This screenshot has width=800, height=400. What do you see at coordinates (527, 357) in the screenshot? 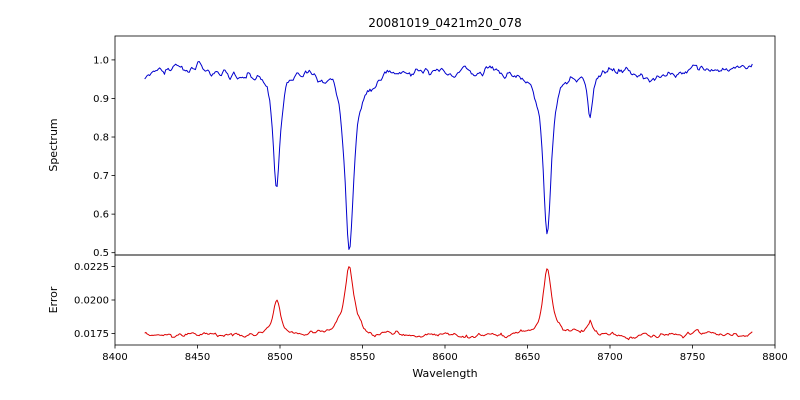
I see `x-tick-label: 8650` at bounding box center [527, 357].